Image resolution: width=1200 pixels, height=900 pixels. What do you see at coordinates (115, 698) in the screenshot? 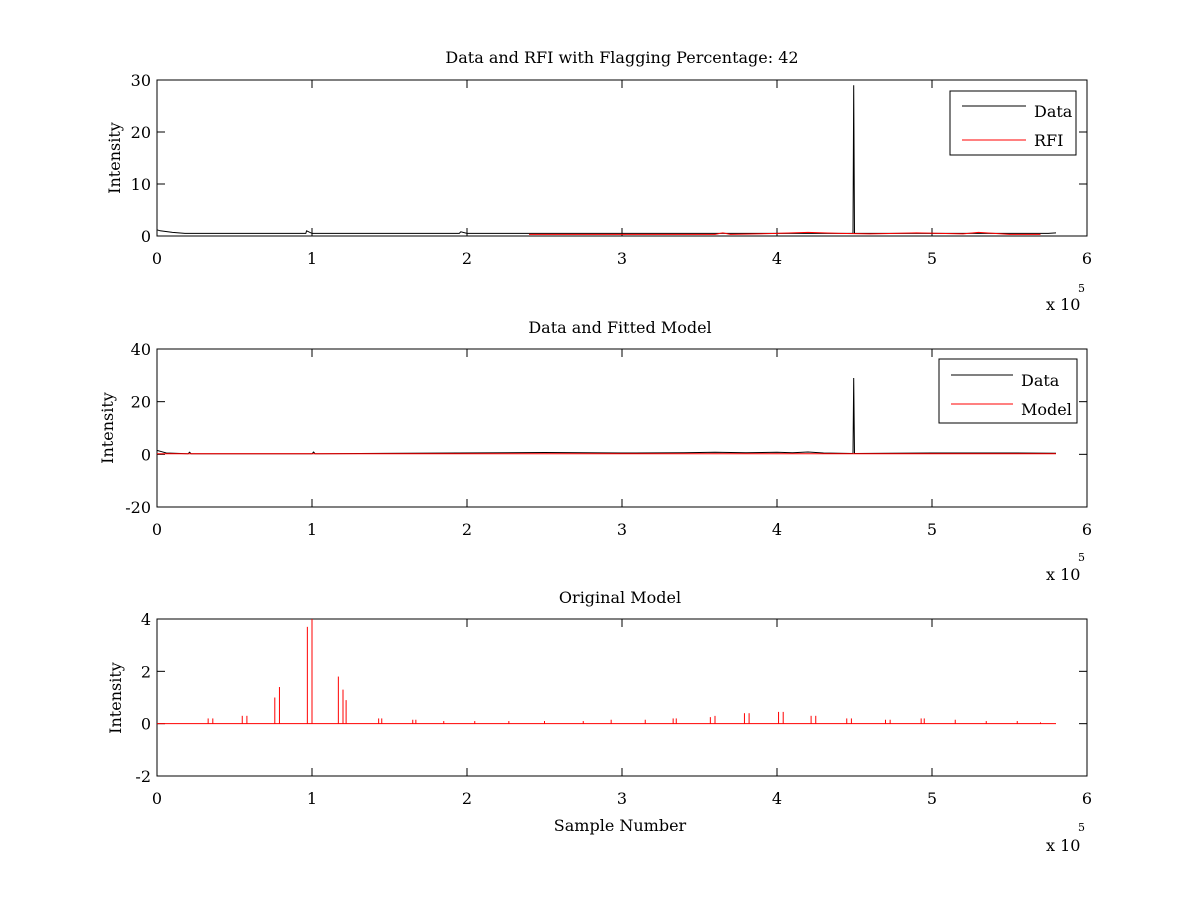
I see `chart-3-ylabel: Intensity` at bounding box center [115, 698].